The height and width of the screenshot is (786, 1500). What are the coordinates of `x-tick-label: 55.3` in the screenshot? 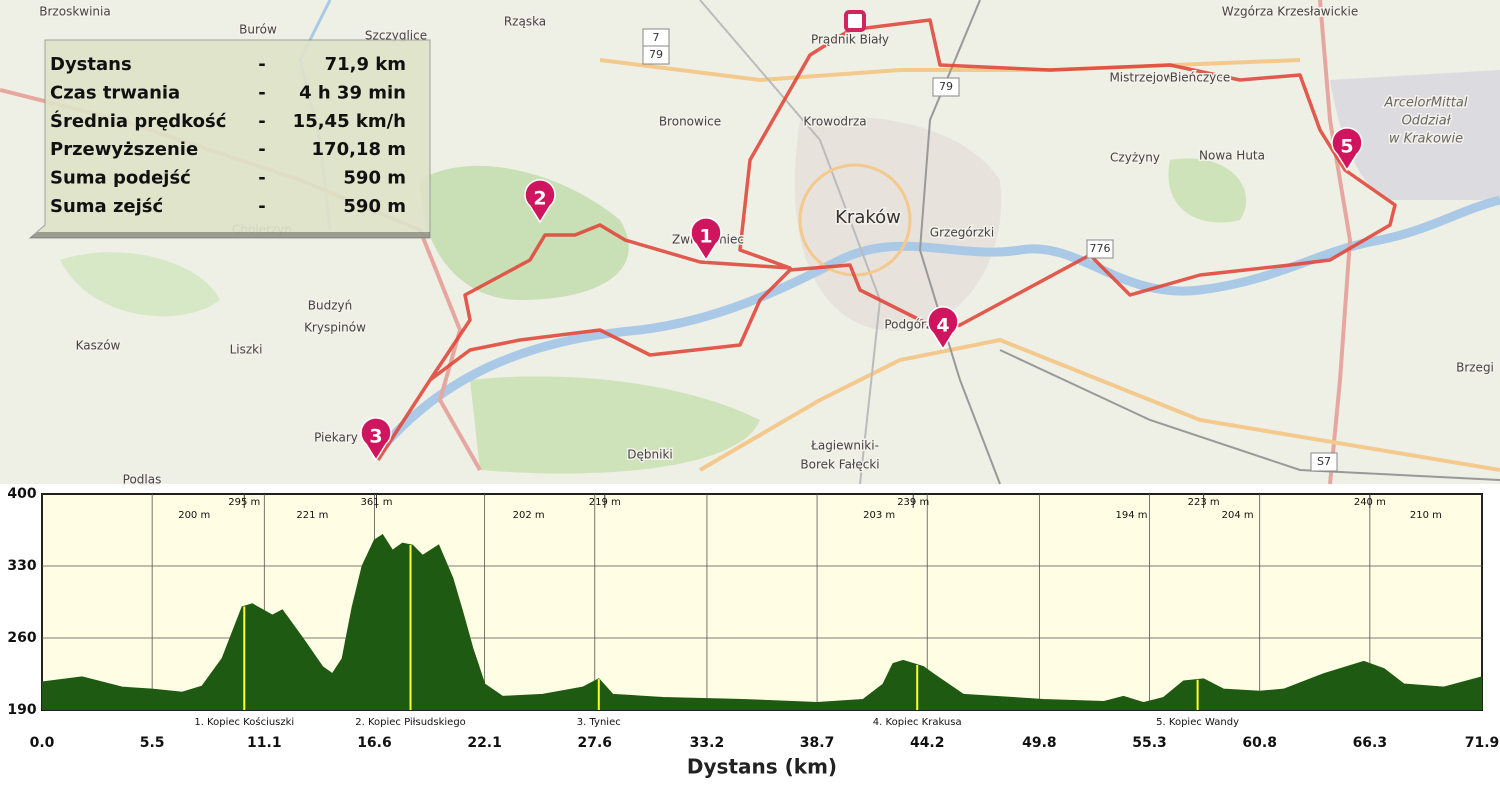 It's located at (1149, 743).